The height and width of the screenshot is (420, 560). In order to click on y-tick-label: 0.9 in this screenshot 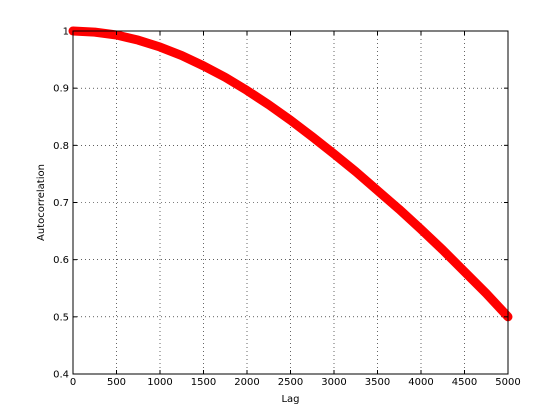, I will do `click(61, 89)`.